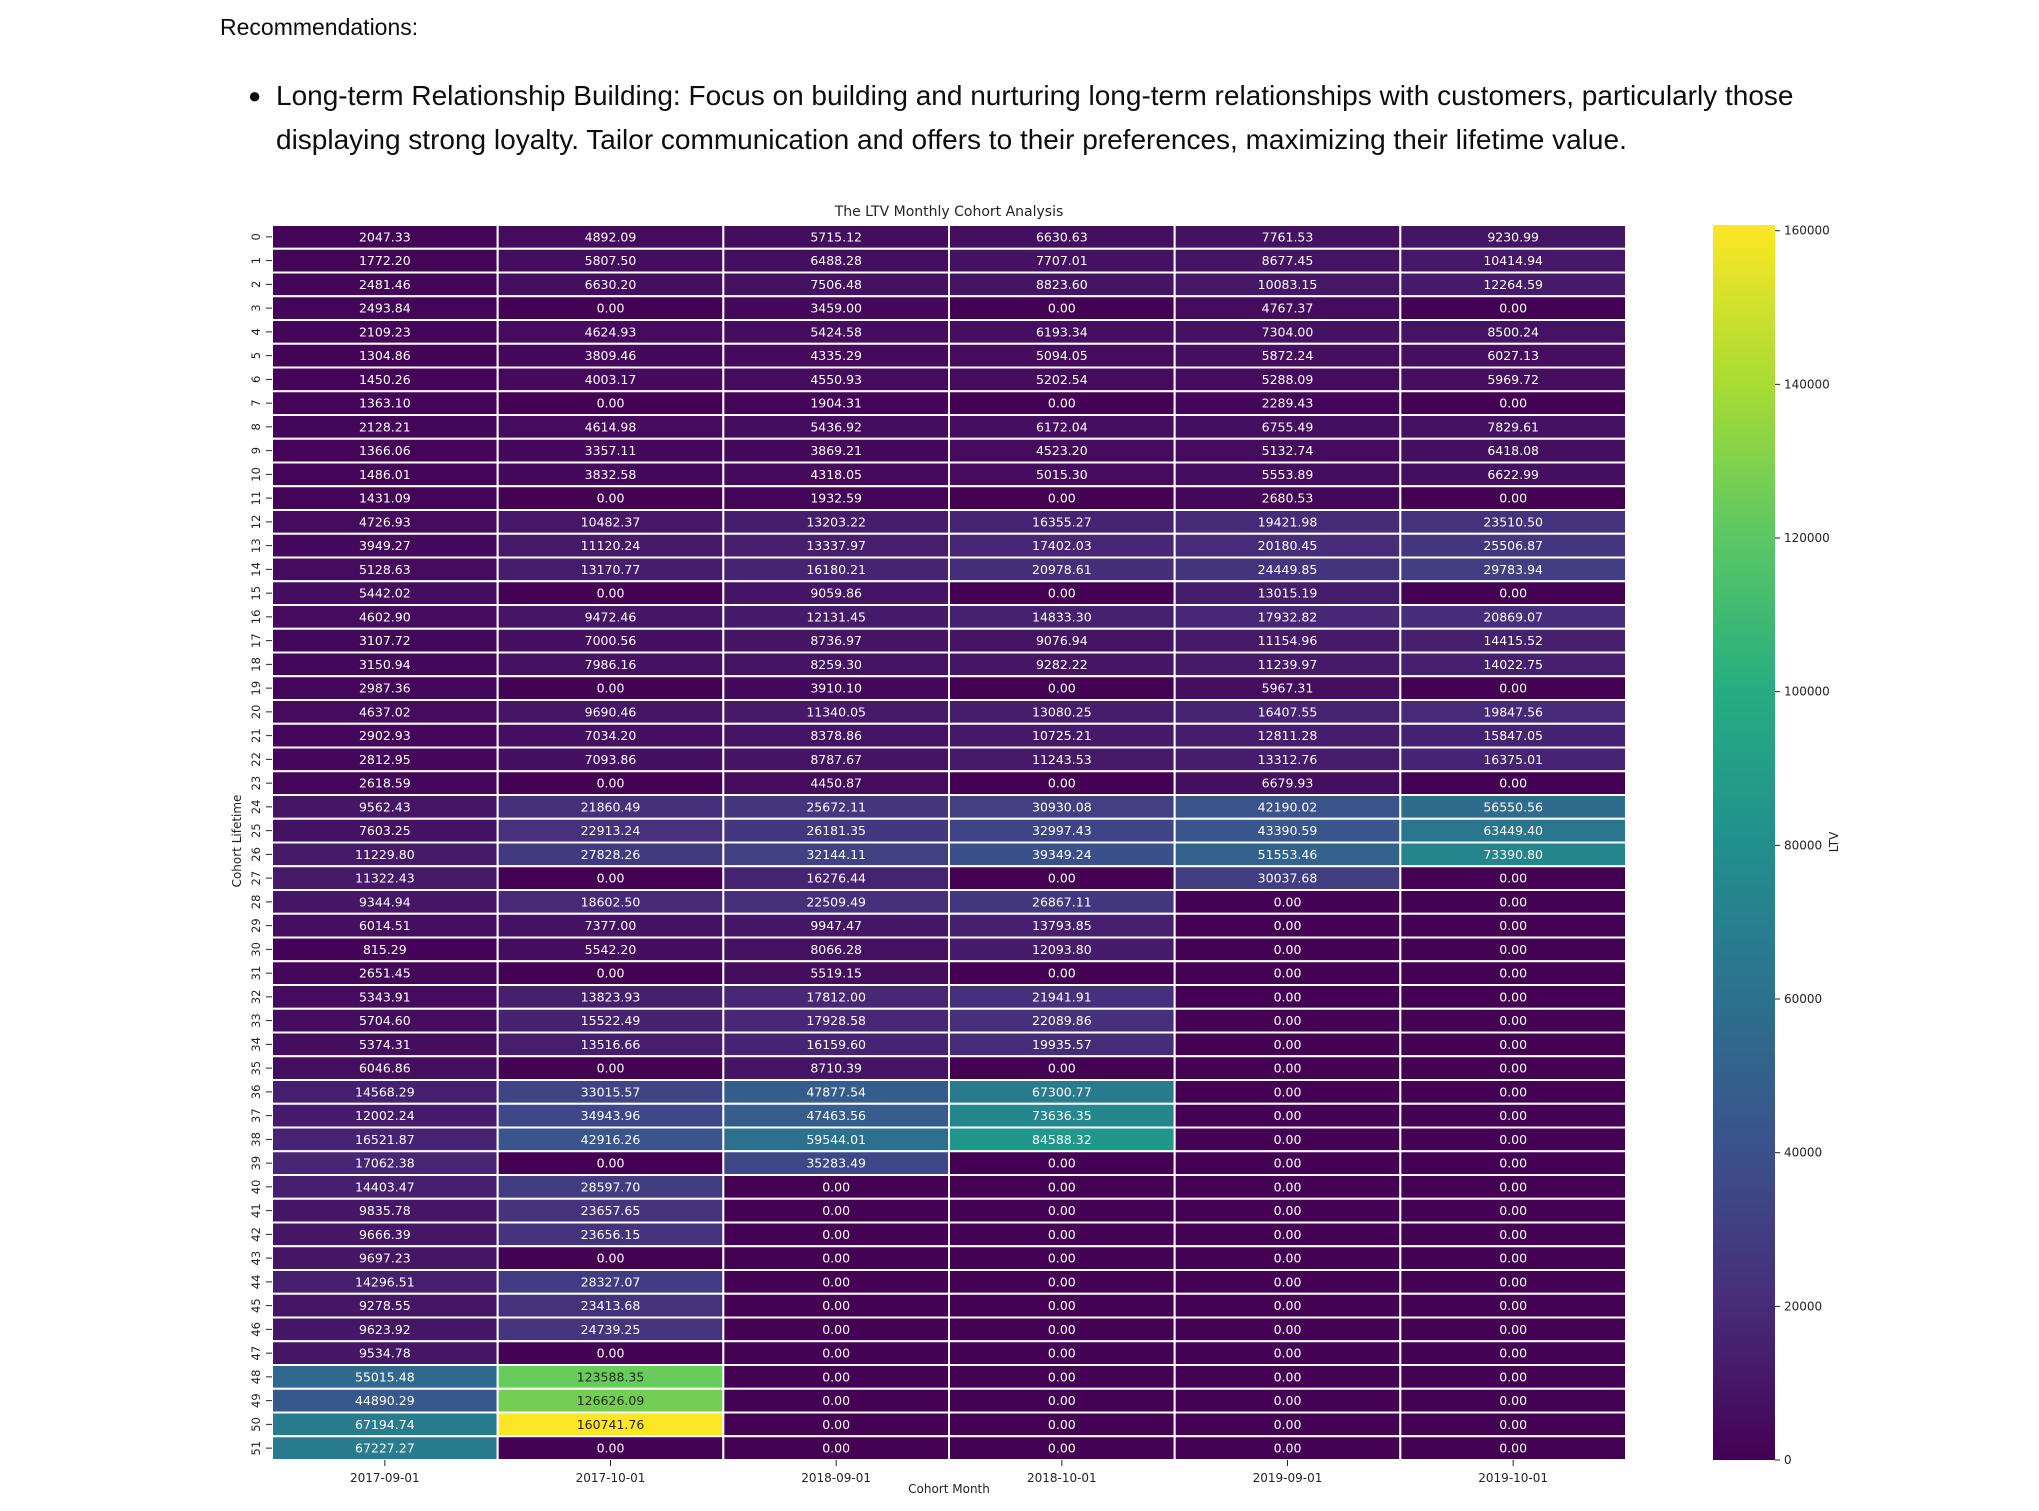  What do you see at coordinates (1513, 355) in the screenshot?
I see `cell-value-label: 6027.13` at bounding box center [1513, 355].